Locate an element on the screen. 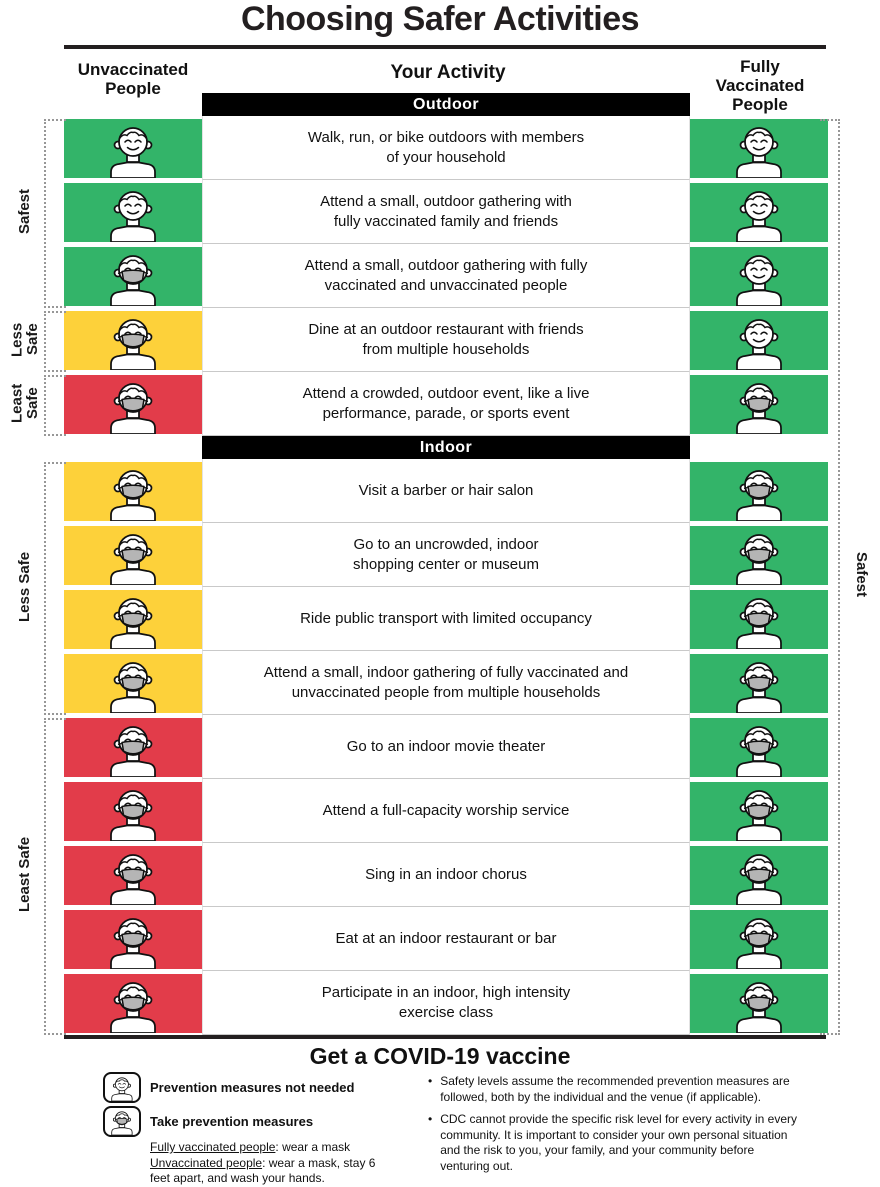 The height and width of the screenshot is (1187, 880). activity-row: Visit a barber or hair salon is located at coordinates (446, 491).